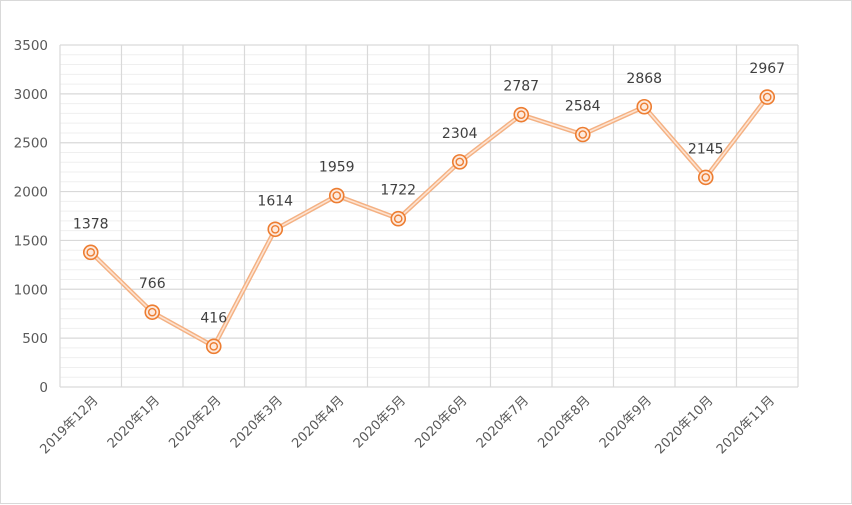 Image resolution: width=852 pixels, height=505 pixels. Describe the element at coordinates (564, 422) in the screenshot. I see `x-tick-label: 2020年8月` at that location.